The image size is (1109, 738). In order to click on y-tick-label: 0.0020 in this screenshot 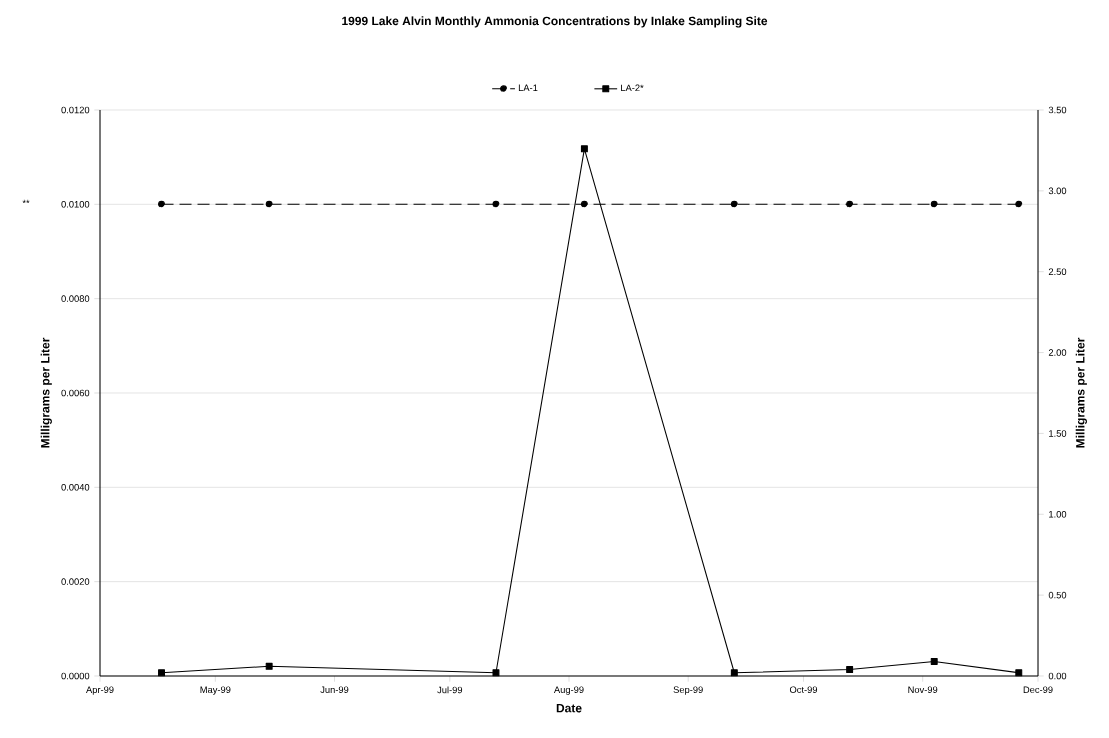, I will do `click(75, 581)`.